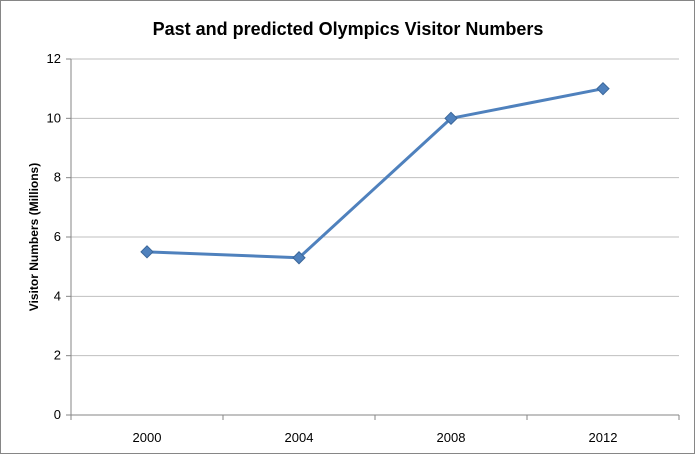 The height and width of the screenshot is (455, 695). Describe the element at coordinates (299, 258) in the screenshot. I see `data-point-2004` at that location.